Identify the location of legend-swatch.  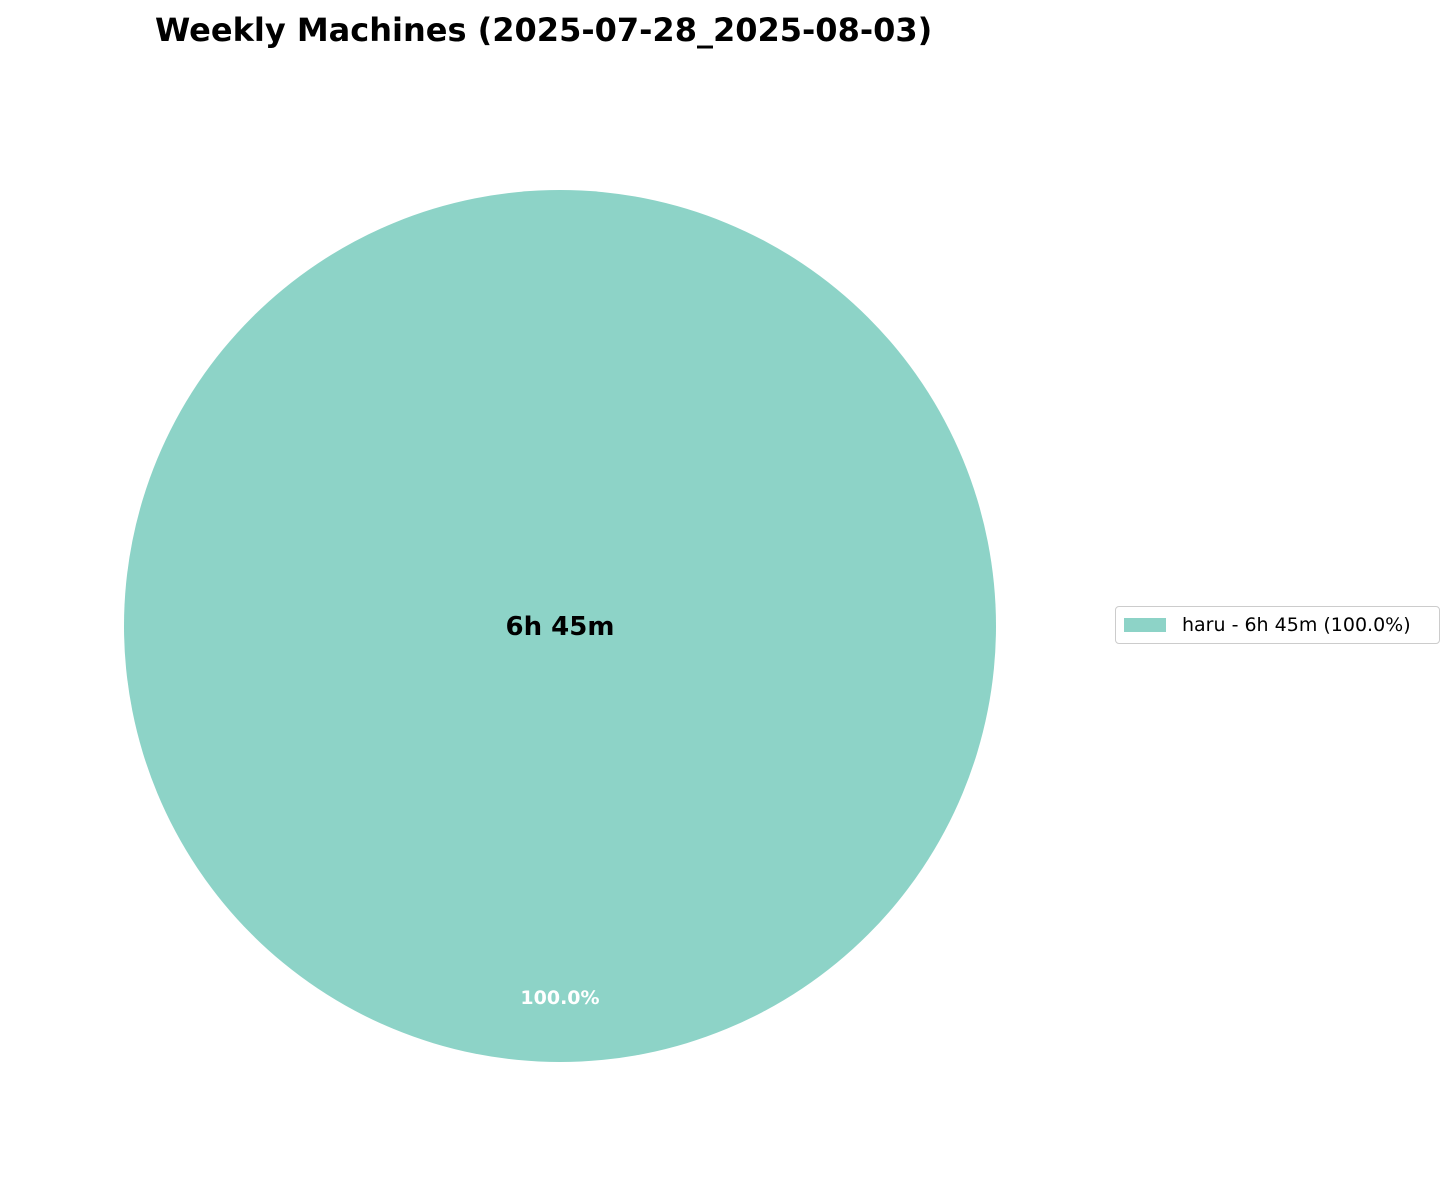
(1145, 625).